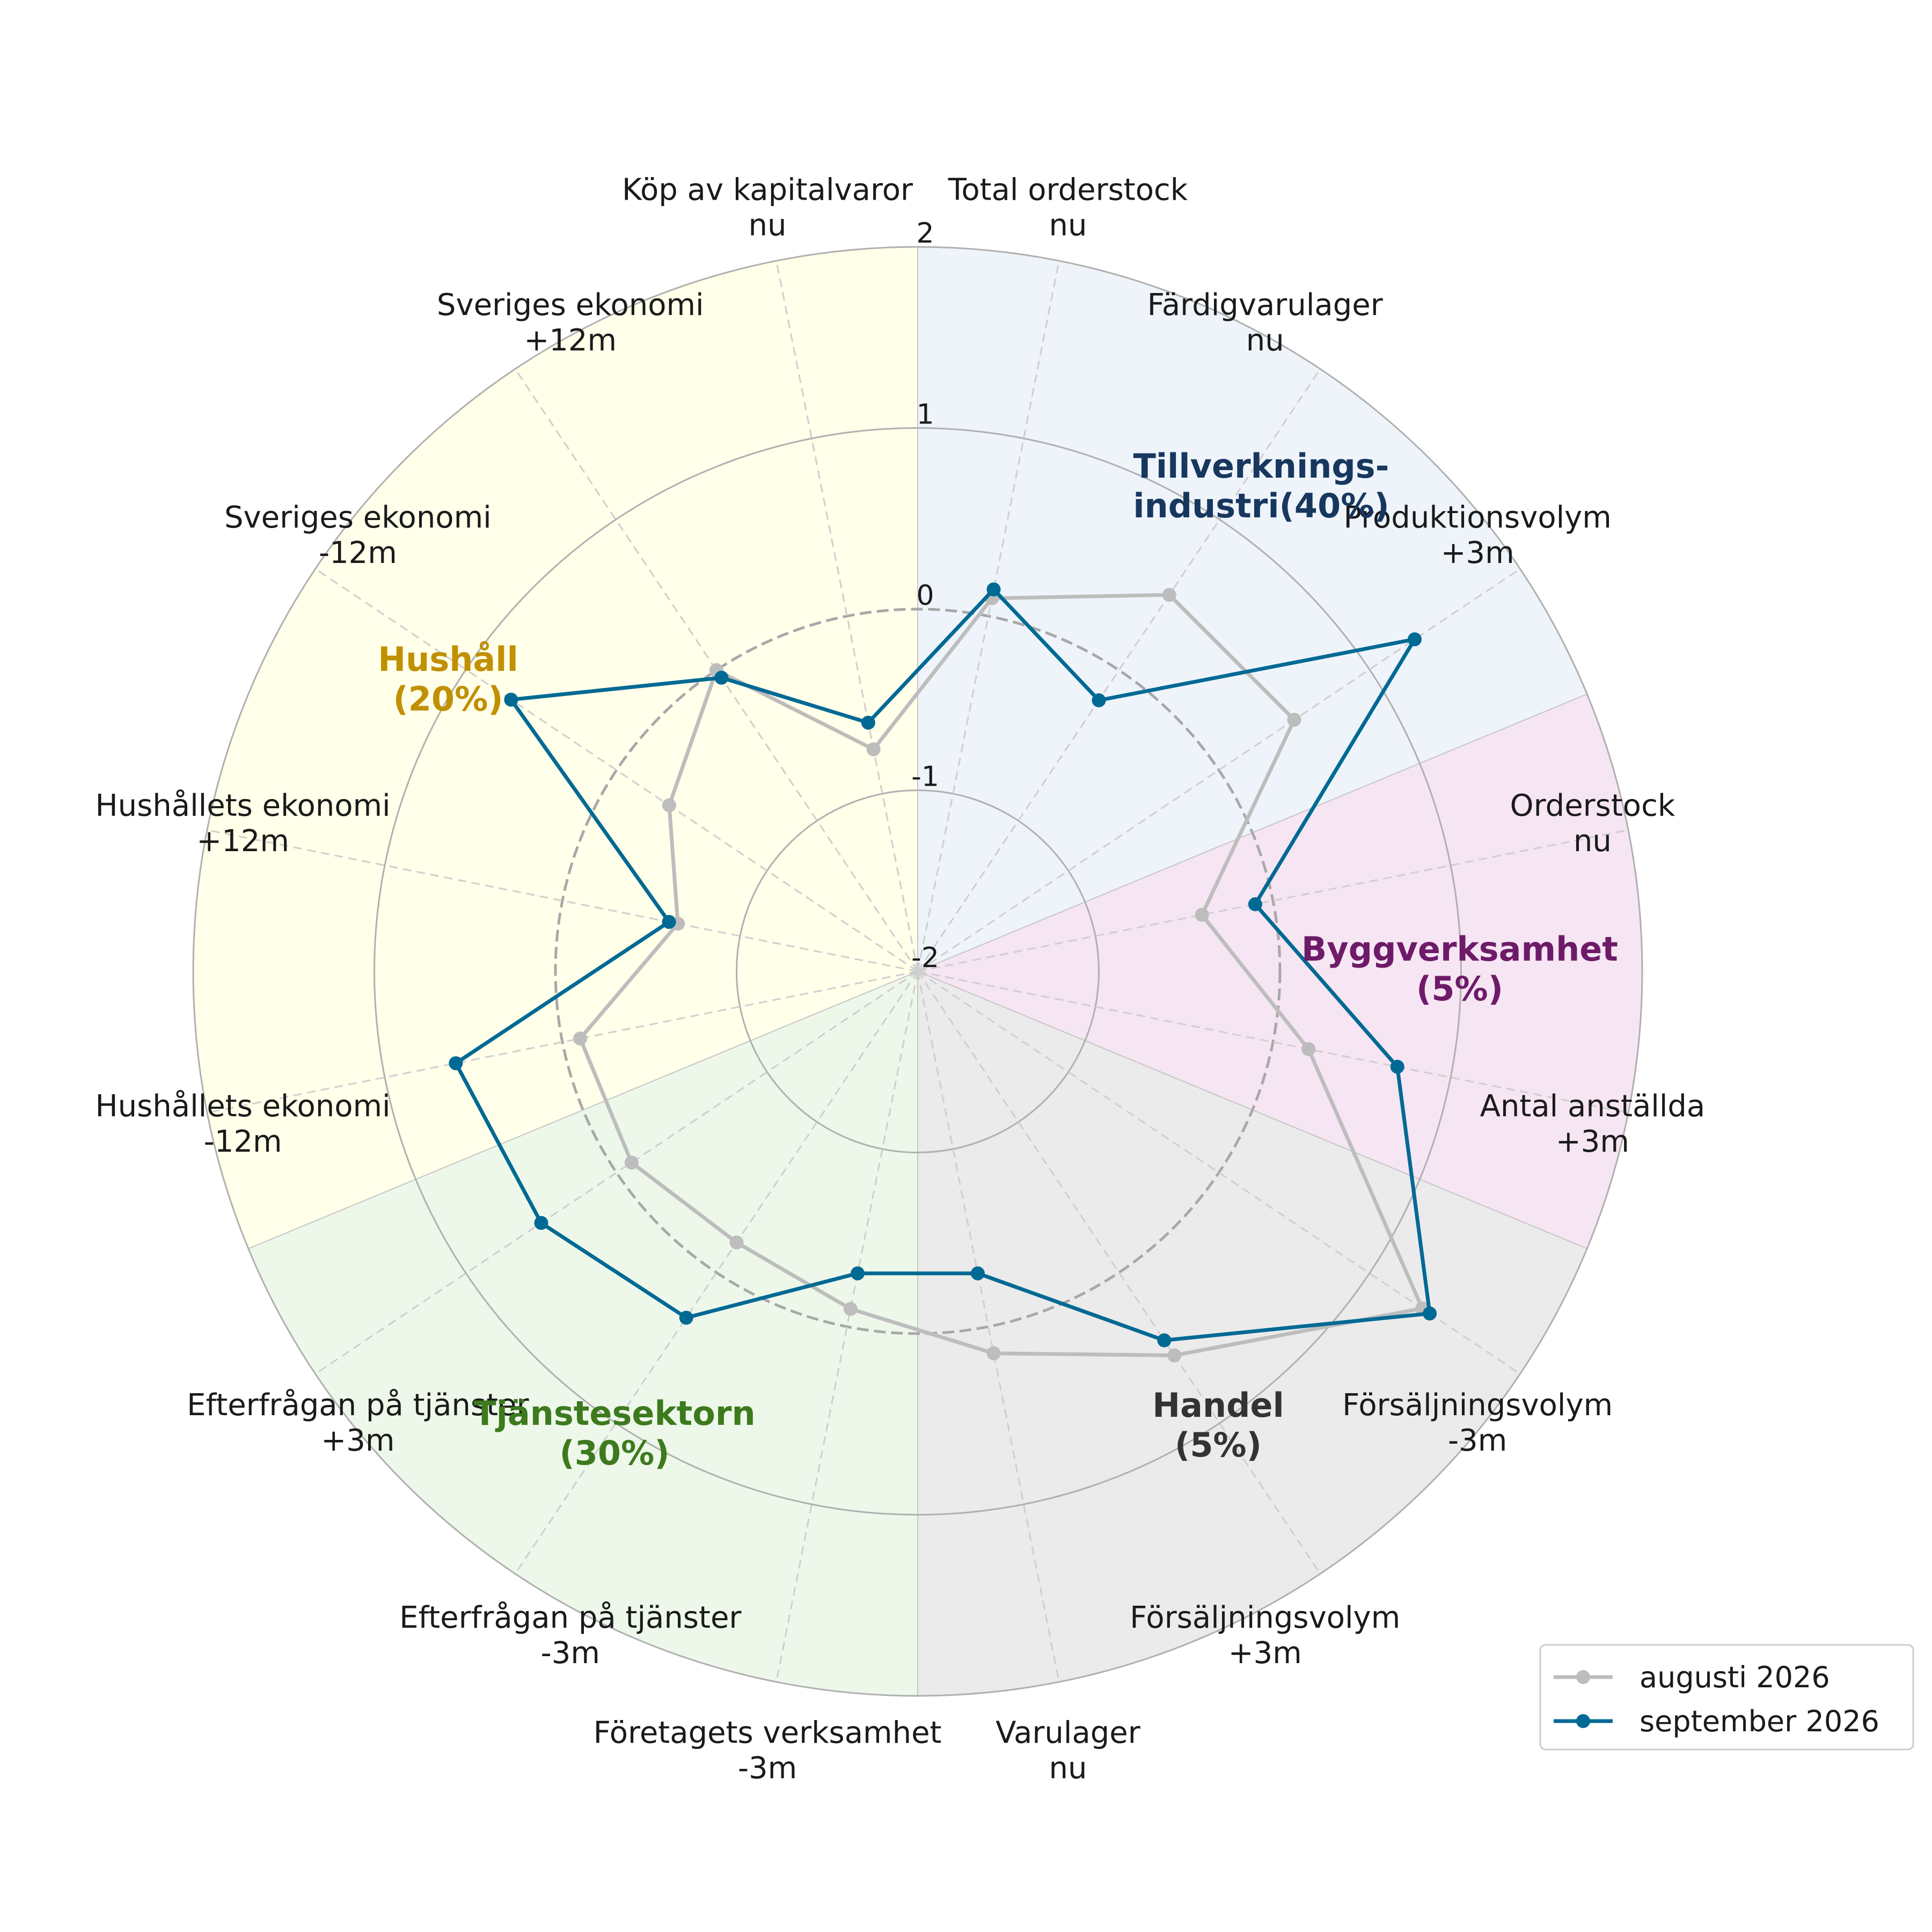  What do you see at coordinates (614, 1433) in the screenshot?
I see `sector-label-3: Tjänstesektorn (30%)` at bounding box center [614, 1433].